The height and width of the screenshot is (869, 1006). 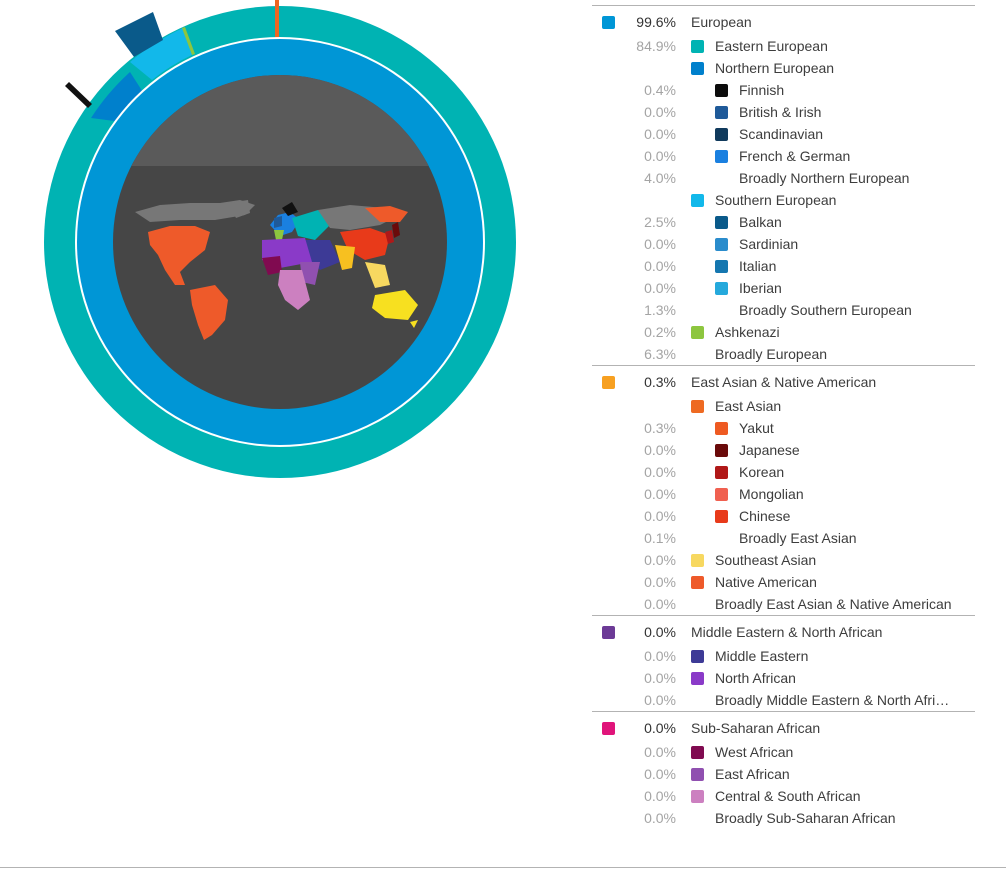 I want to click on ancestry-label: Broadly European, so click(x=771, y=354).